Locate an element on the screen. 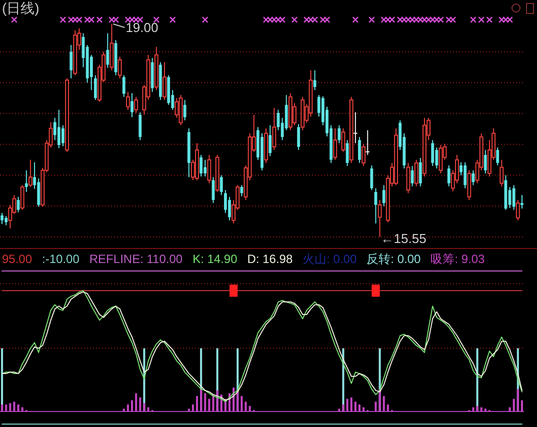 Image resolution: width=537 pixels, height=427 pixels. text: 95.00 is located at coordinates (17, 259).